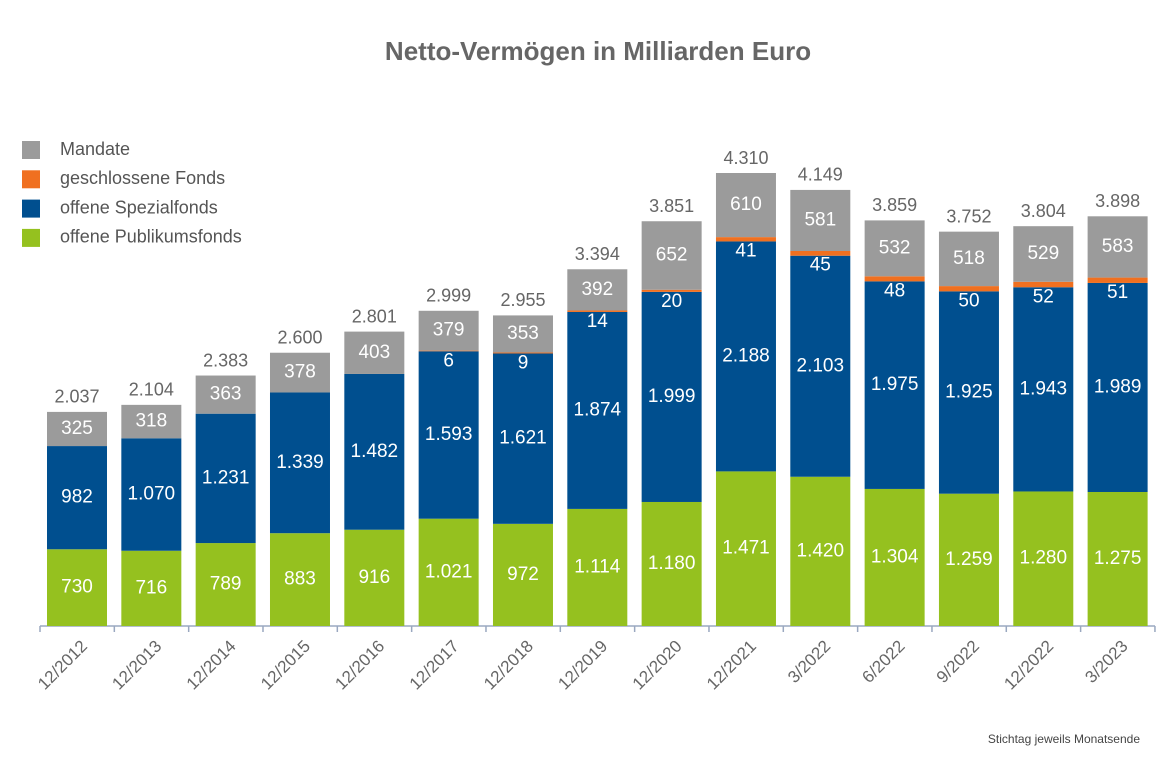  I want to click on data-label: 1.975, so click(895, 384).